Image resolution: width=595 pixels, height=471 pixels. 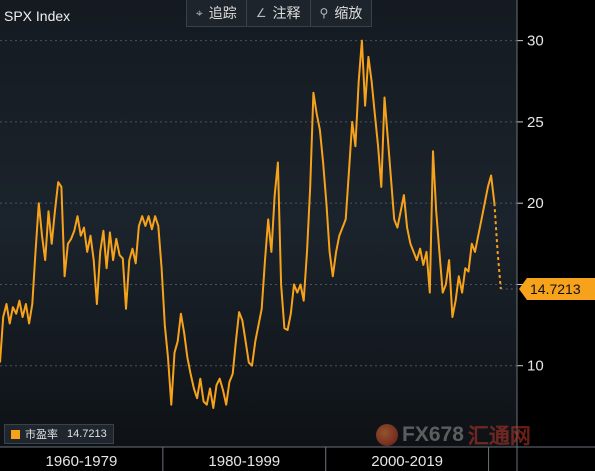 I want to click on track-button: ⌖ 追踪, so click(x=217, y=13).